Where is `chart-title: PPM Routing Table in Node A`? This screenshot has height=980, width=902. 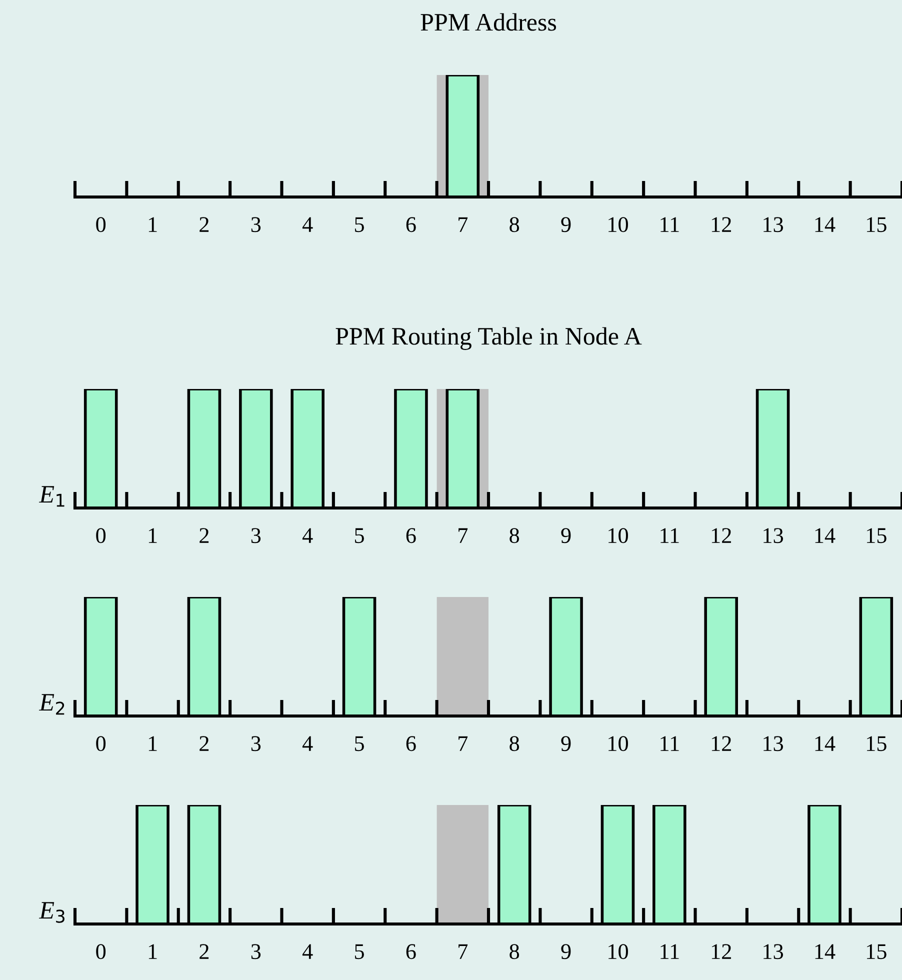 chart-title: PPM Routing Table in Node A is located at coordinates (489, 338).